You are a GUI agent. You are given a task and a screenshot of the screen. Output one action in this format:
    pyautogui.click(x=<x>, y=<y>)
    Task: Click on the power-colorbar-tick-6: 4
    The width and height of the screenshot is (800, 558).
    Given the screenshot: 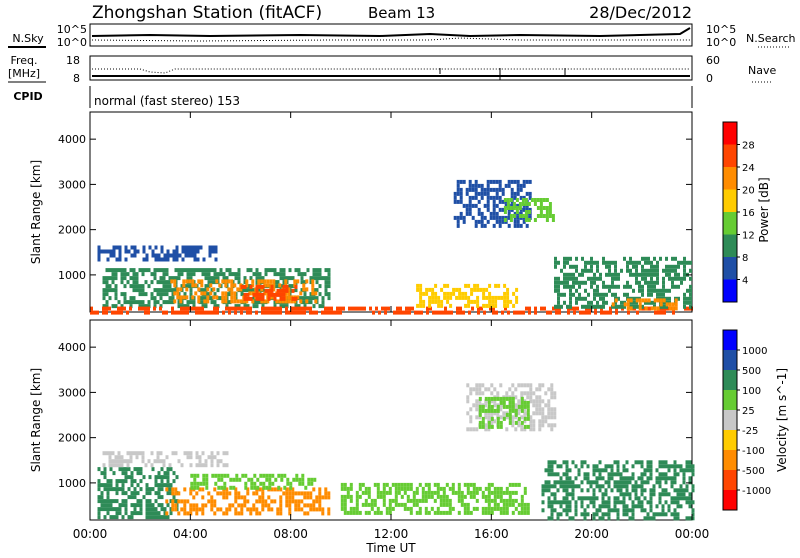 What is the action you would take?
    pyautogui.click(x=745, y=281)
    